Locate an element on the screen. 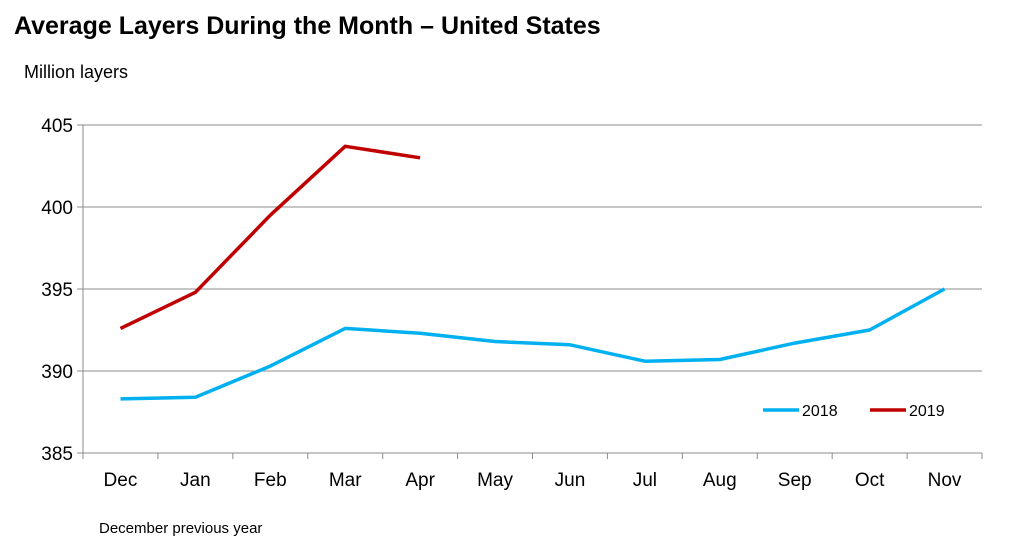  legend: 2018 2019 is located at coordinates (854, 411).